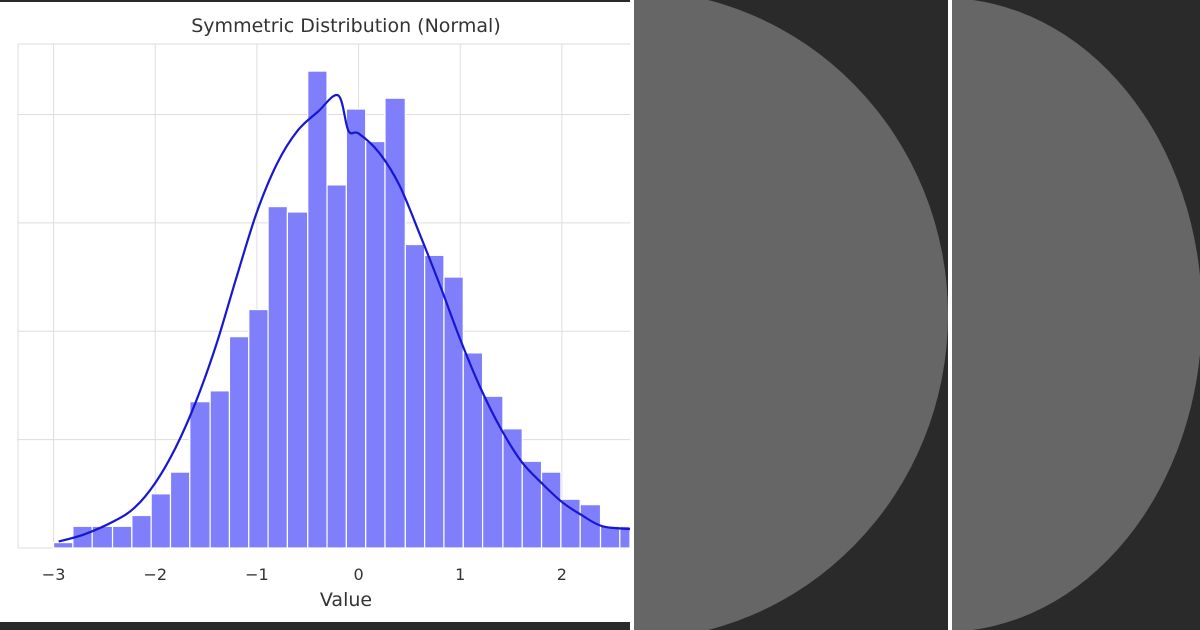 This screenshot has height=630, width=1200. What do you see at coordinates (632, 315) in the screenshot?
I see `panel-divider-left` at bounding box center [632, 315].